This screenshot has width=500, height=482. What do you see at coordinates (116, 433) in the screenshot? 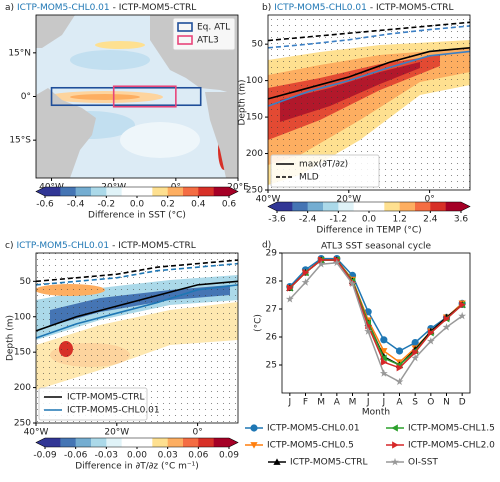
I see `x-tick-label: 20°W` at bounding box center [116, 433].